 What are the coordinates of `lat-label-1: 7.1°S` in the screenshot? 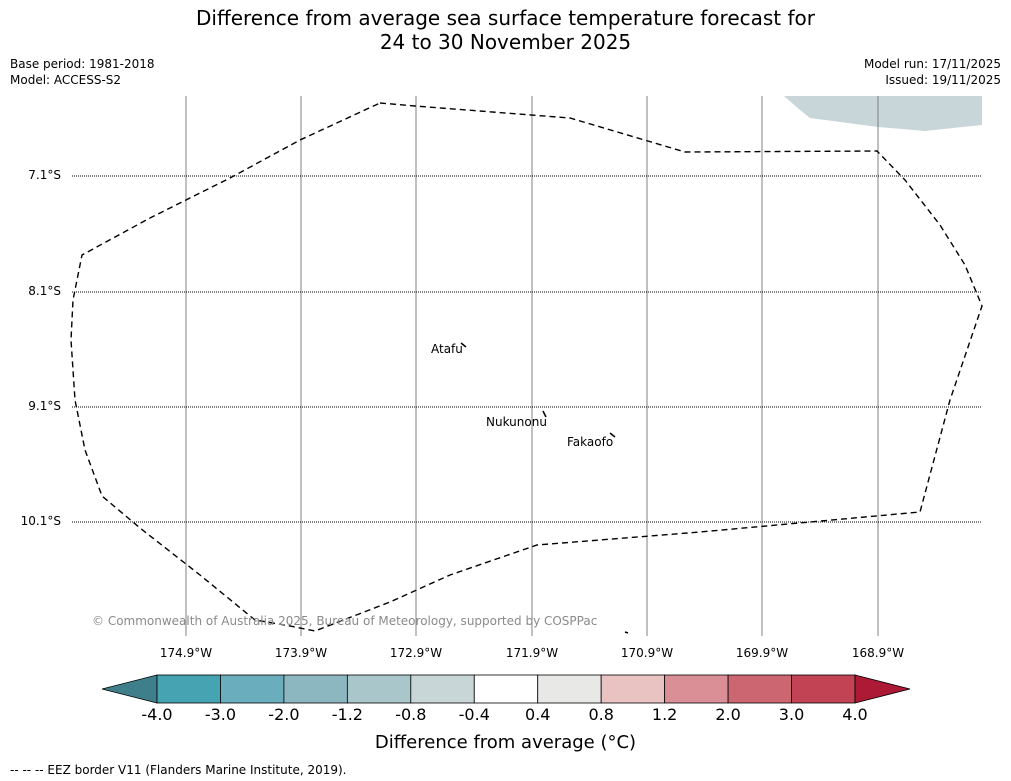 It's located at (44, 175).